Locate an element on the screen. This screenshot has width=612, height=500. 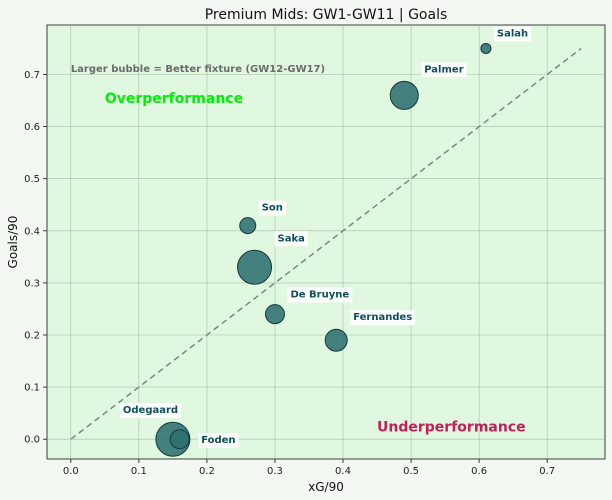
x-tick-label: 0.0 is located at coordinates (71, 471).